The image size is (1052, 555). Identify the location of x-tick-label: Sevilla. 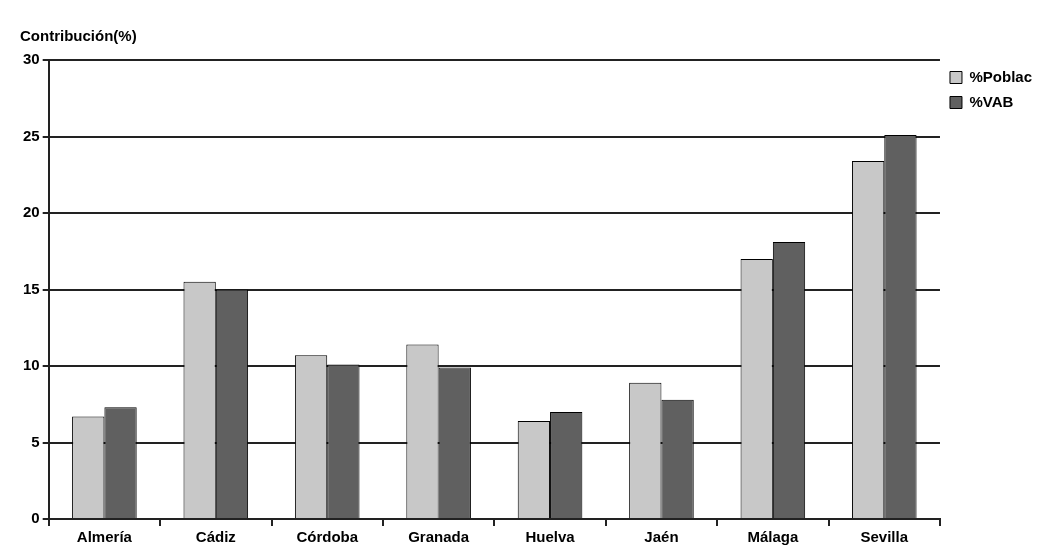
(884, 537).